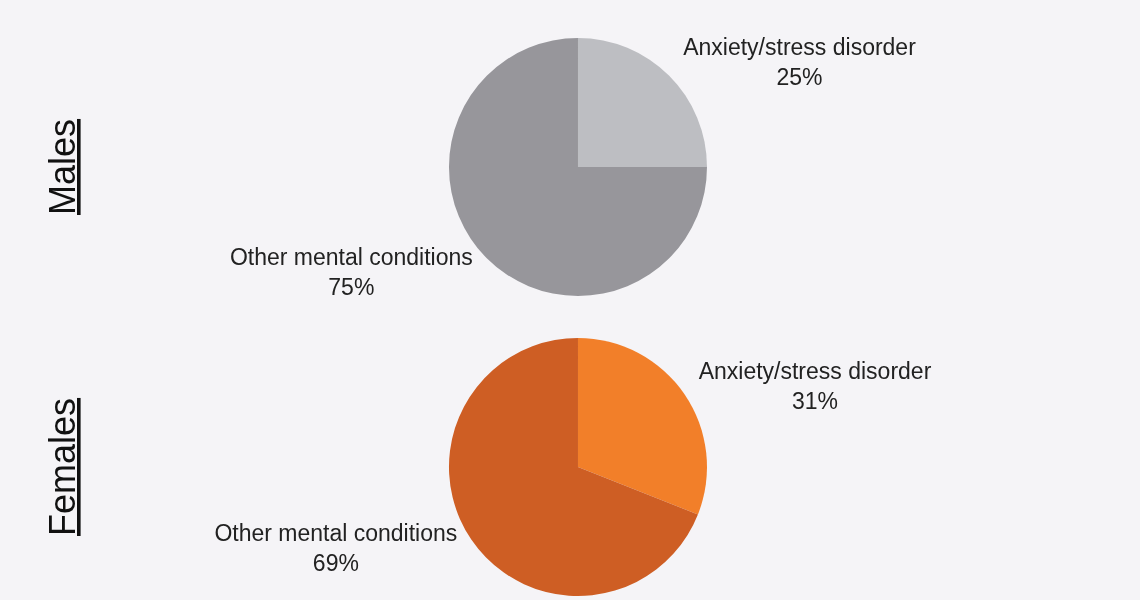  I want to click on data-label: 69%, so click(335, 563).